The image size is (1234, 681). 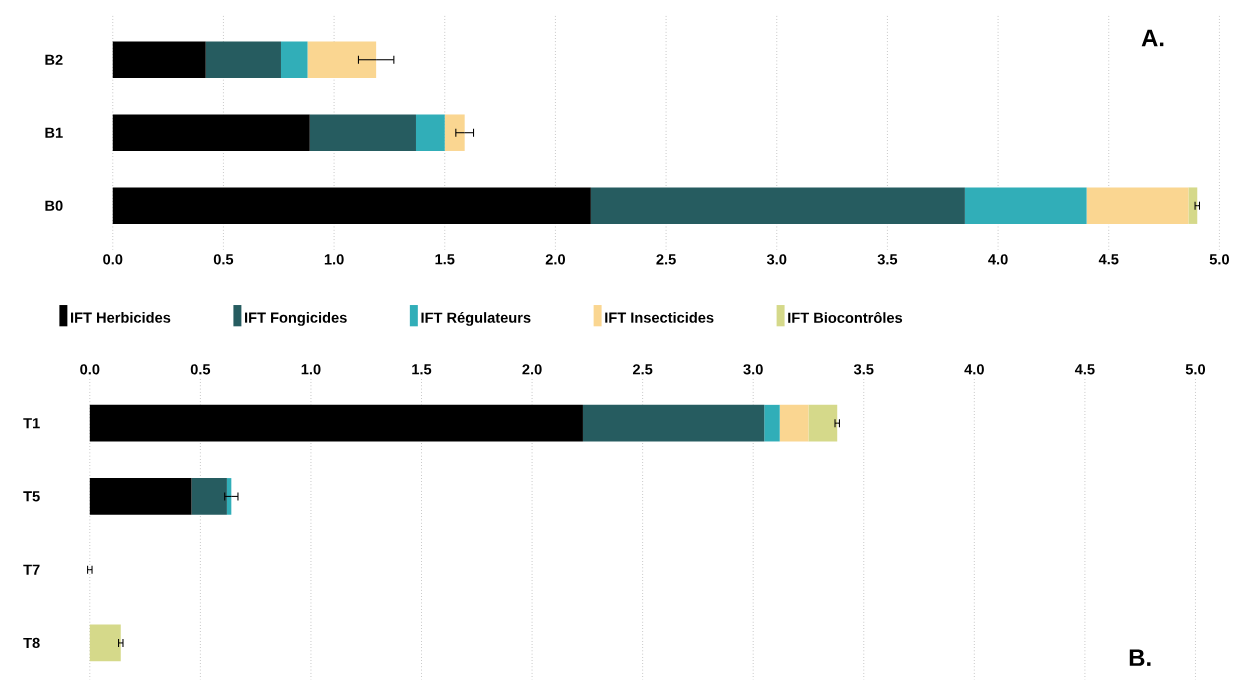 I want to click on legend-label: IFT Régulateurs, so click(x=476, y=319).